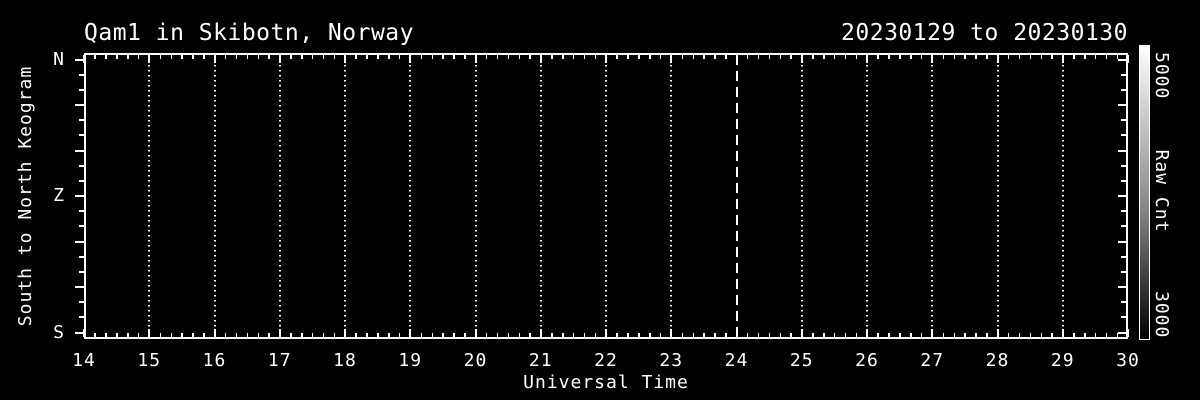 The width and height of the screenshot is (1200, 400). Describe the element at coordinates (214, 360) in the screenshot. I see `x-tick-label: 16` at that location.